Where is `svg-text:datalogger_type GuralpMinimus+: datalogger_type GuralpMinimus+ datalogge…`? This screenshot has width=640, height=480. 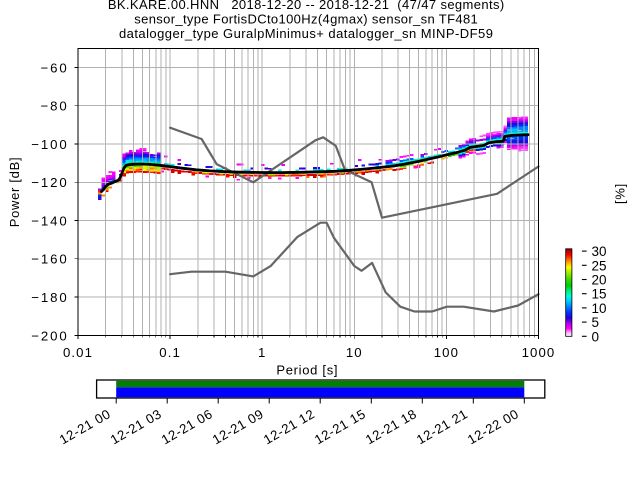 svg-text:datalogger_type GuralpMinimus+: datalogger_type GuralpMinimus+ datalogge… is located at coordinates (306, 33).